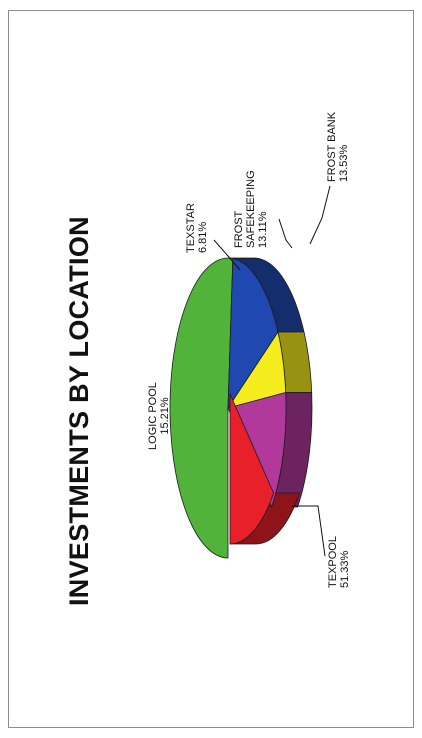 This screenshot has width=422, height=738. What do you see at coordinates (309, 531) in the screenshot?
I see `leader-line-texpool` at bounding box center [309, 531].